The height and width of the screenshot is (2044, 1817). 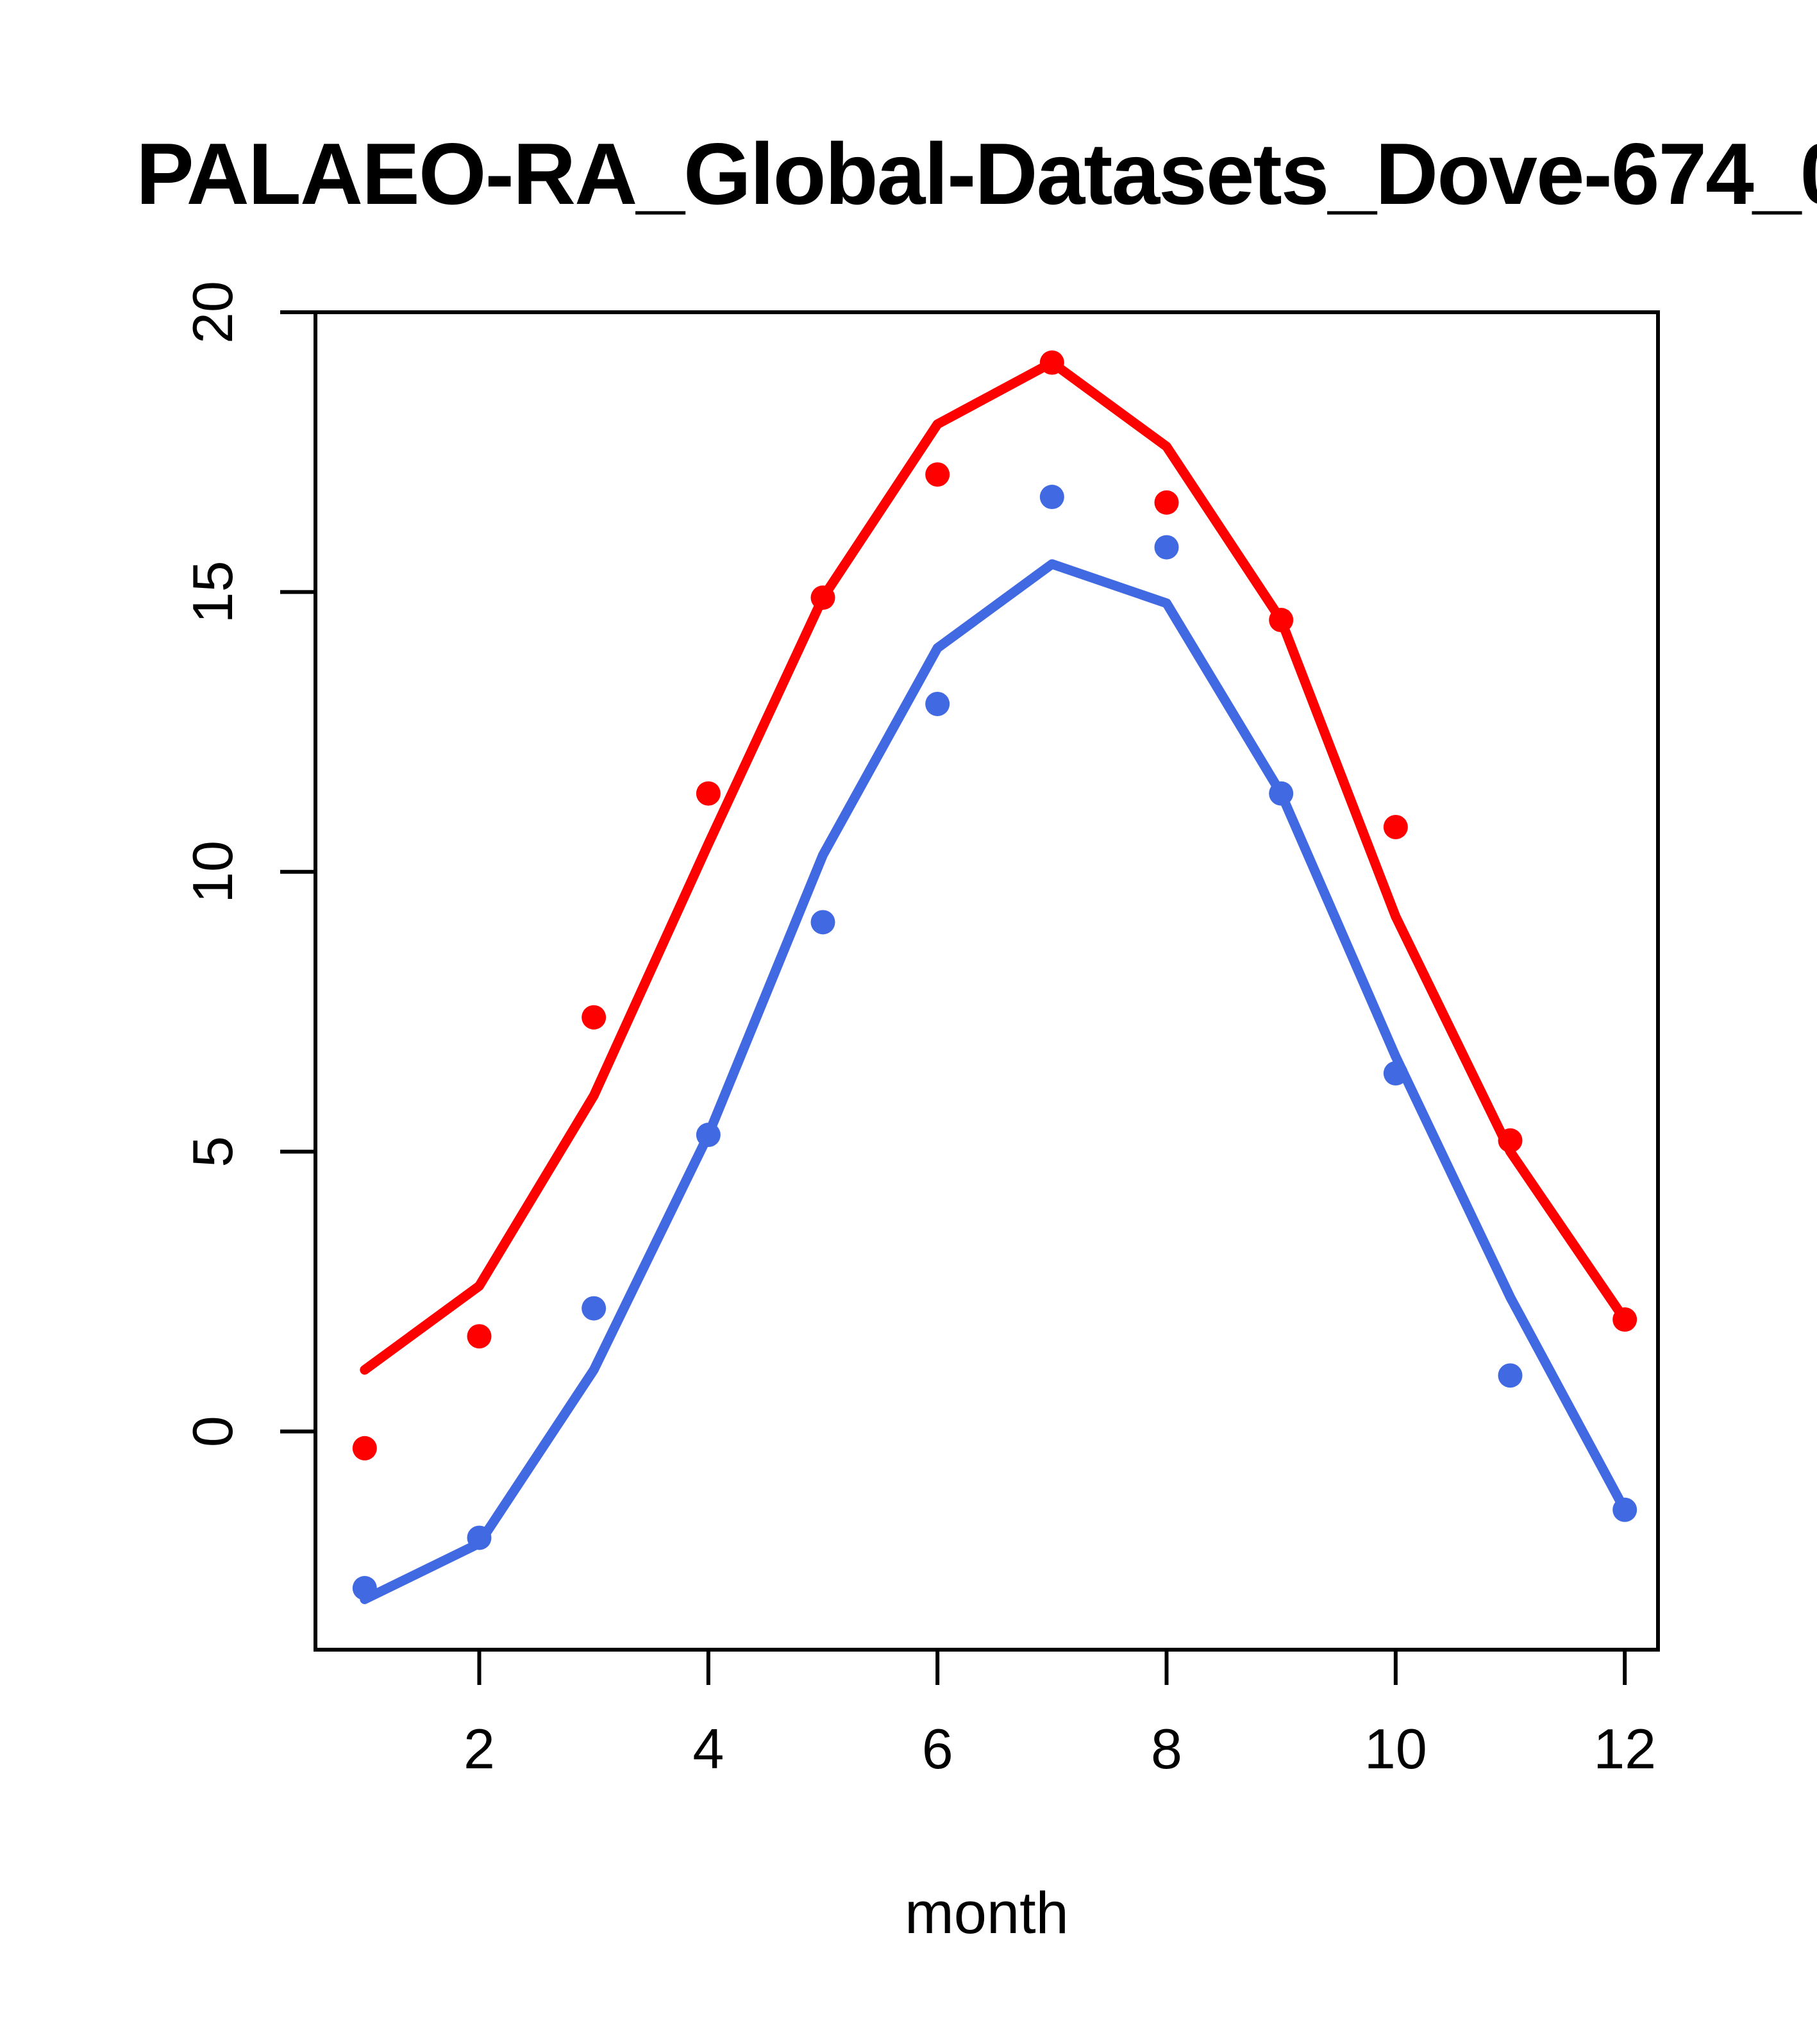 I want to click on y-tick-label: 20, so click(x=212, y=312).